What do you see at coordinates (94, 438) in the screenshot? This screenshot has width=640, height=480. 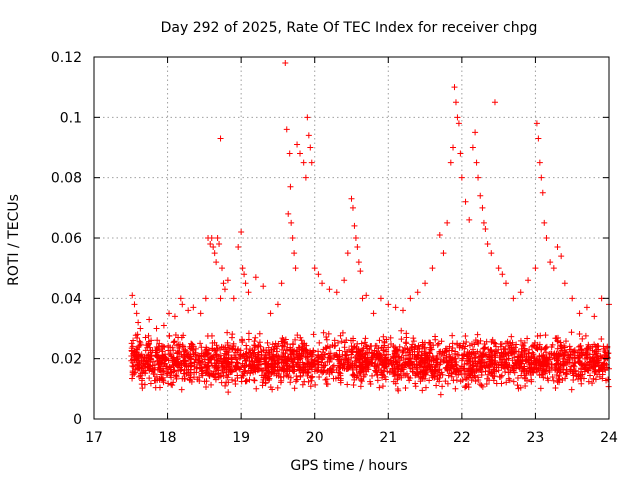 I see `x-tick-label: 17` at bounding box center [94, 438].